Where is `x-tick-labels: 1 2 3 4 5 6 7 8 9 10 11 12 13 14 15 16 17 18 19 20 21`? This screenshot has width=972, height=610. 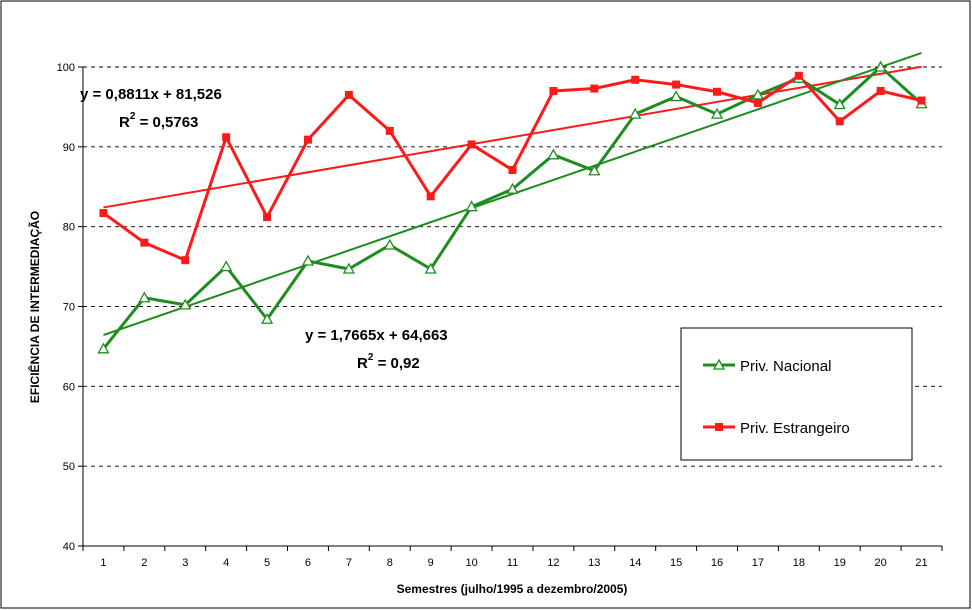 x-tick-labels: 1 2 3 4 5 6 7 8 9 10 11 12 13 14 15 16 17 18 19 20 21 is located at coordinates (513, 563).